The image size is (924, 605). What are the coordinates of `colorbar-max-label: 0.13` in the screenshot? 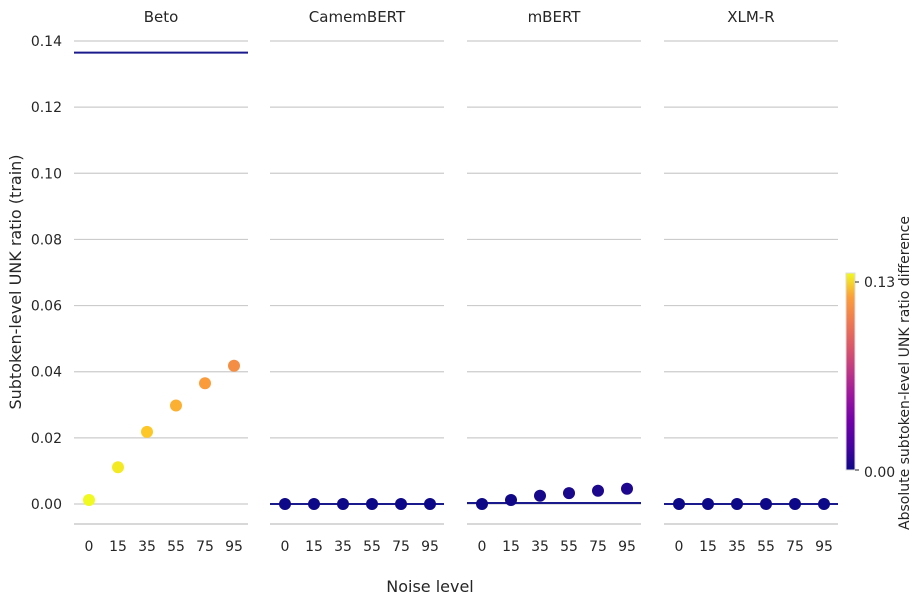 It's located at (879, 283).